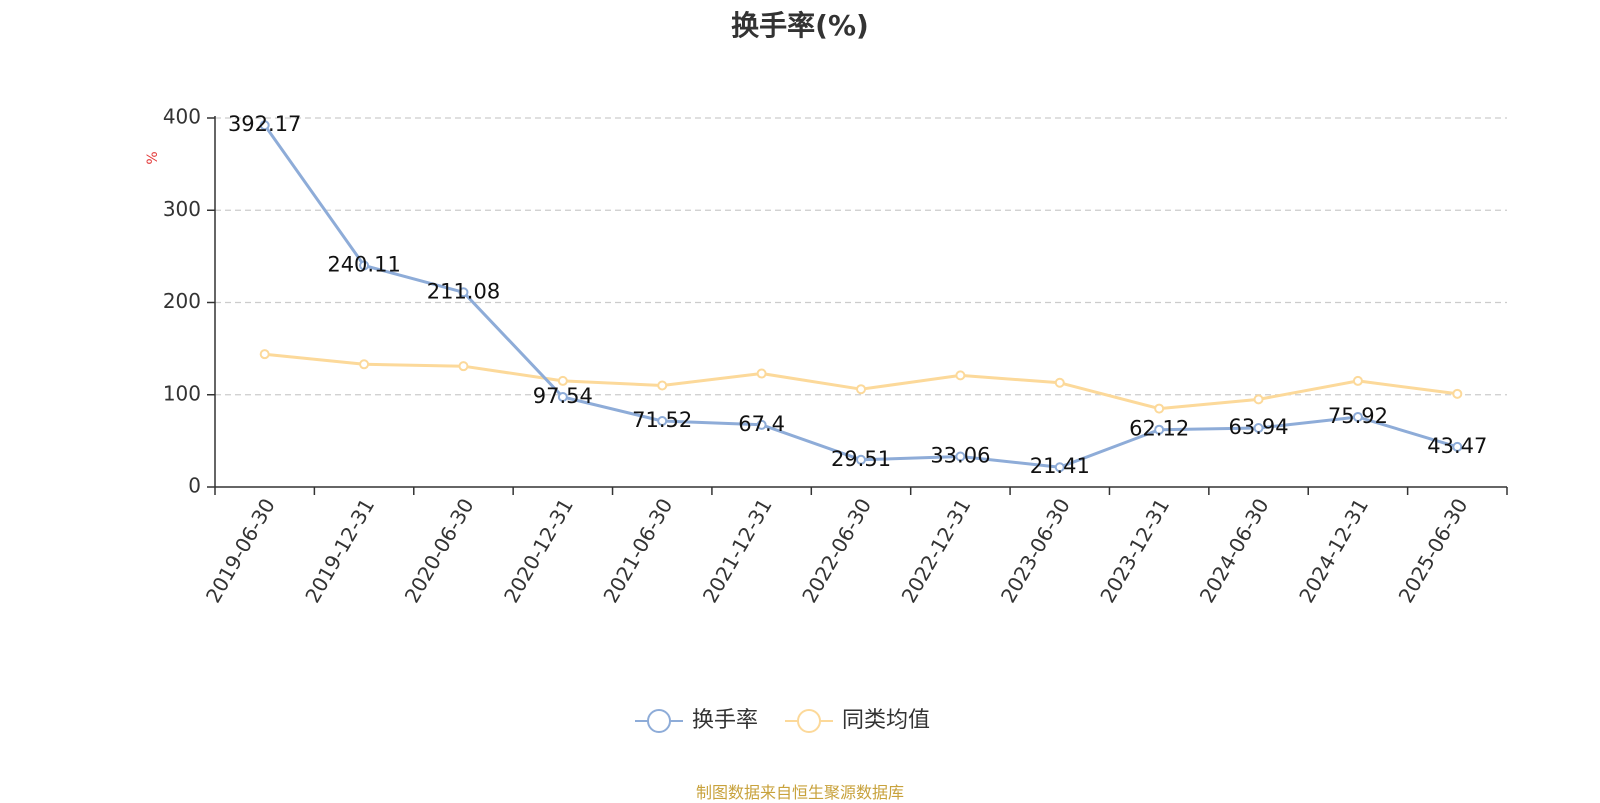 This screenshot has width=1600, height=803. I want to click on series-同类均值, so click(861, 381).